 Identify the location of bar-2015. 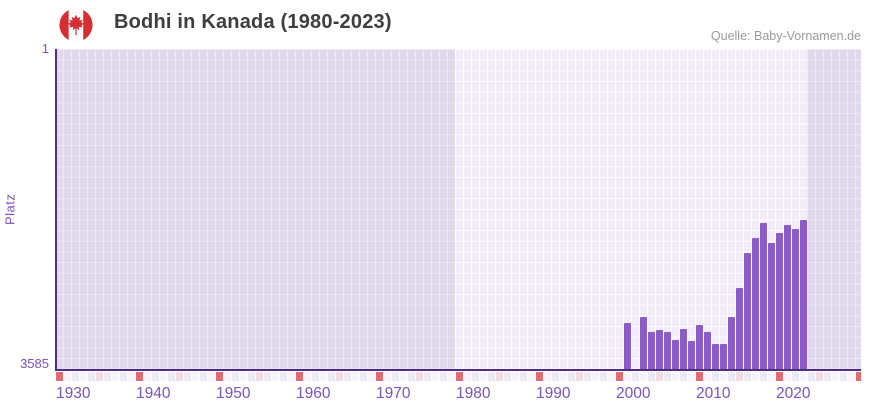
(739, 328).